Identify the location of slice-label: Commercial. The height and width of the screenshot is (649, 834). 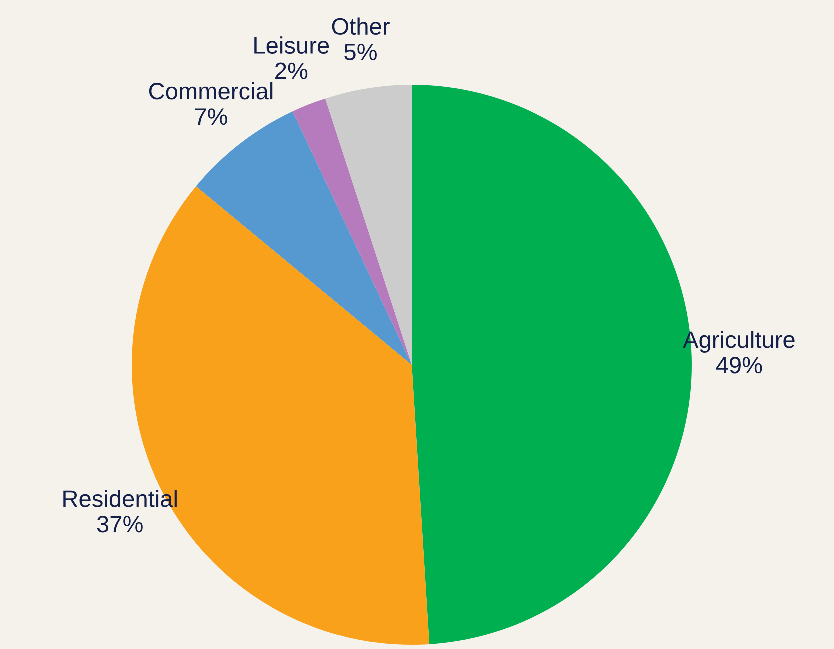
(211, 91).